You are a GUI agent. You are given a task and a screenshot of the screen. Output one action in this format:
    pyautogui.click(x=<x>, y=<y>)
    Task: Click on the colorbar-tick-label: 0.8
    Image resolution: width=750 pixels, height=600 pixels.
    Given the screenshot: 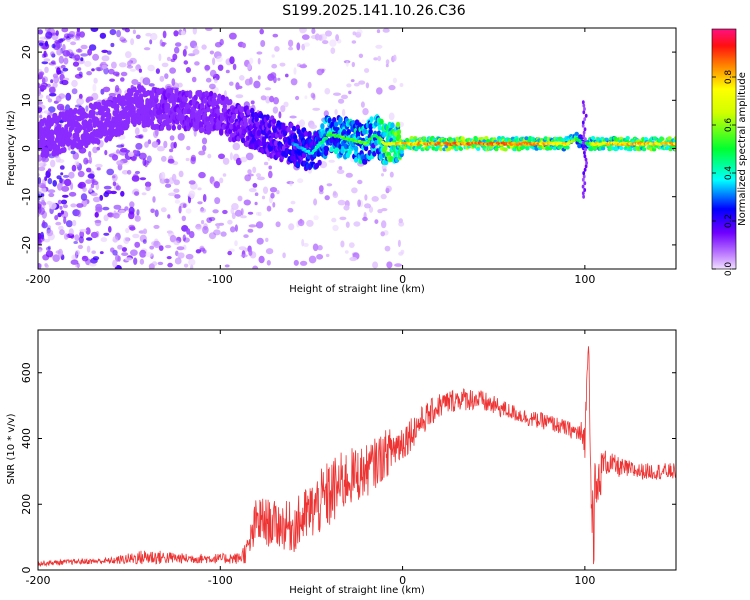 What is the action you would take?
    pyautogui.click(x=729, y=77)
    